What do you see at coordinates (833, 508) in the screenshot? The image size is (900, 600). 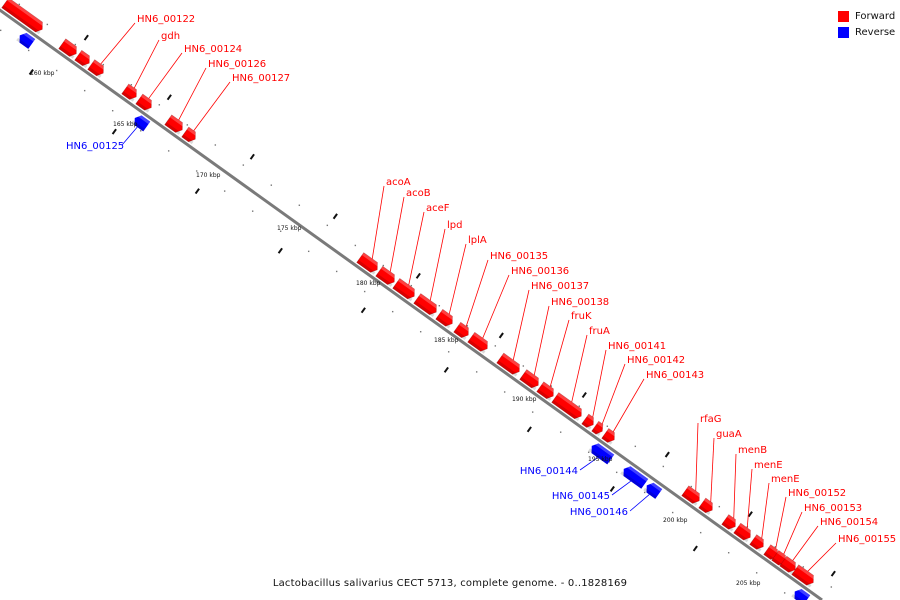 I see `gene-label-hn6-00153: HN6_00153` at bounding box center [833, 508].